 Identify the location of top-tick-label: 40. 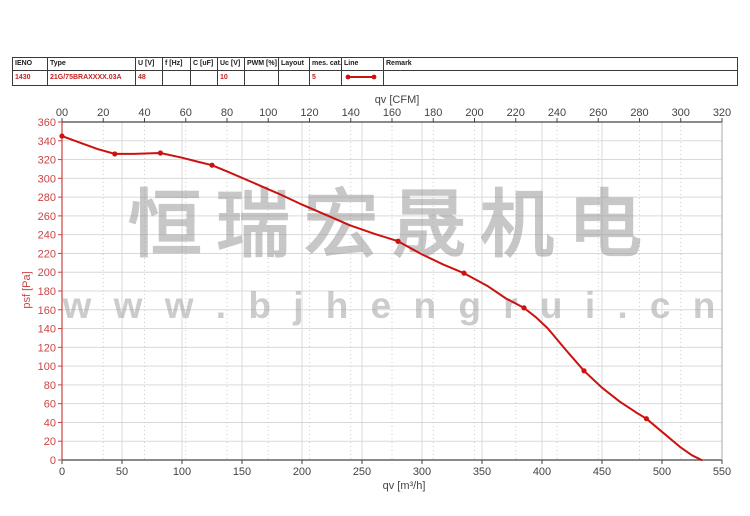
(144, 113).